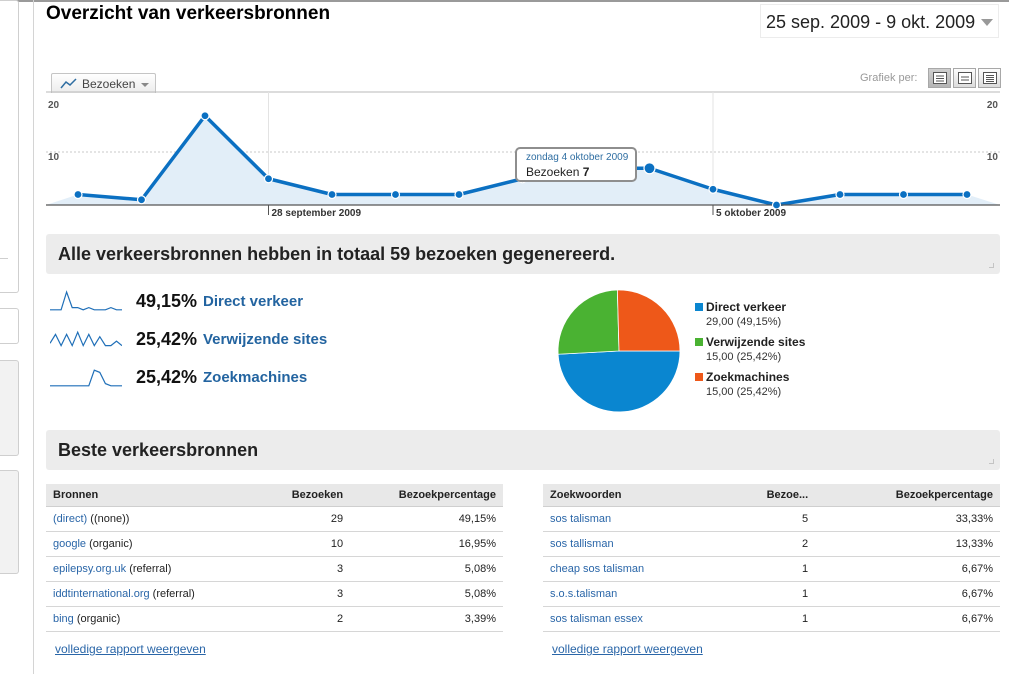  I want to click on sidebar-panel, so click(9, 146).